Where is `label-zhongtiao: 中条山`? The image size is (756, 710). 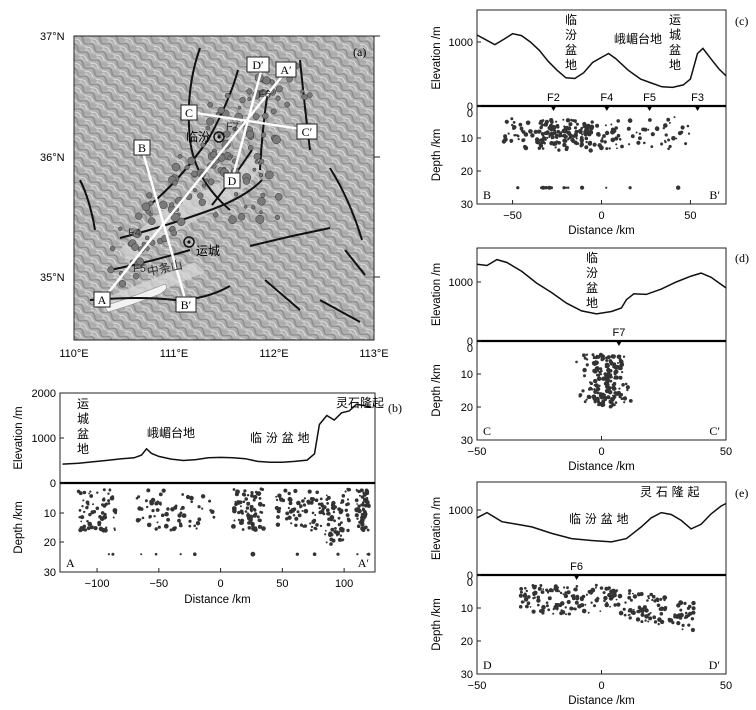 label-zhongtiao: 中条山 is located at coordinates (165, 268).